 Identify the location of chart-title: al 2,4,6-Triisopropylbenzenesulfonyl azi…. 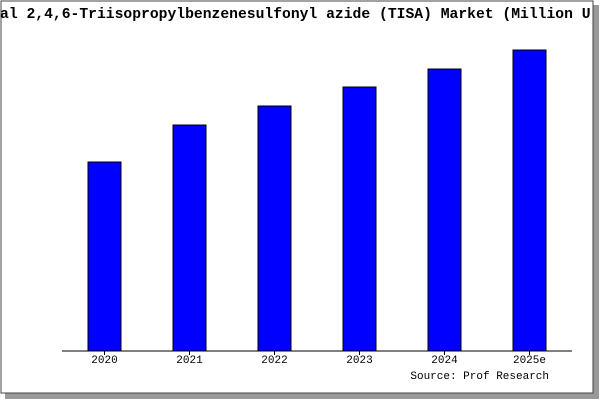
(295, 15).